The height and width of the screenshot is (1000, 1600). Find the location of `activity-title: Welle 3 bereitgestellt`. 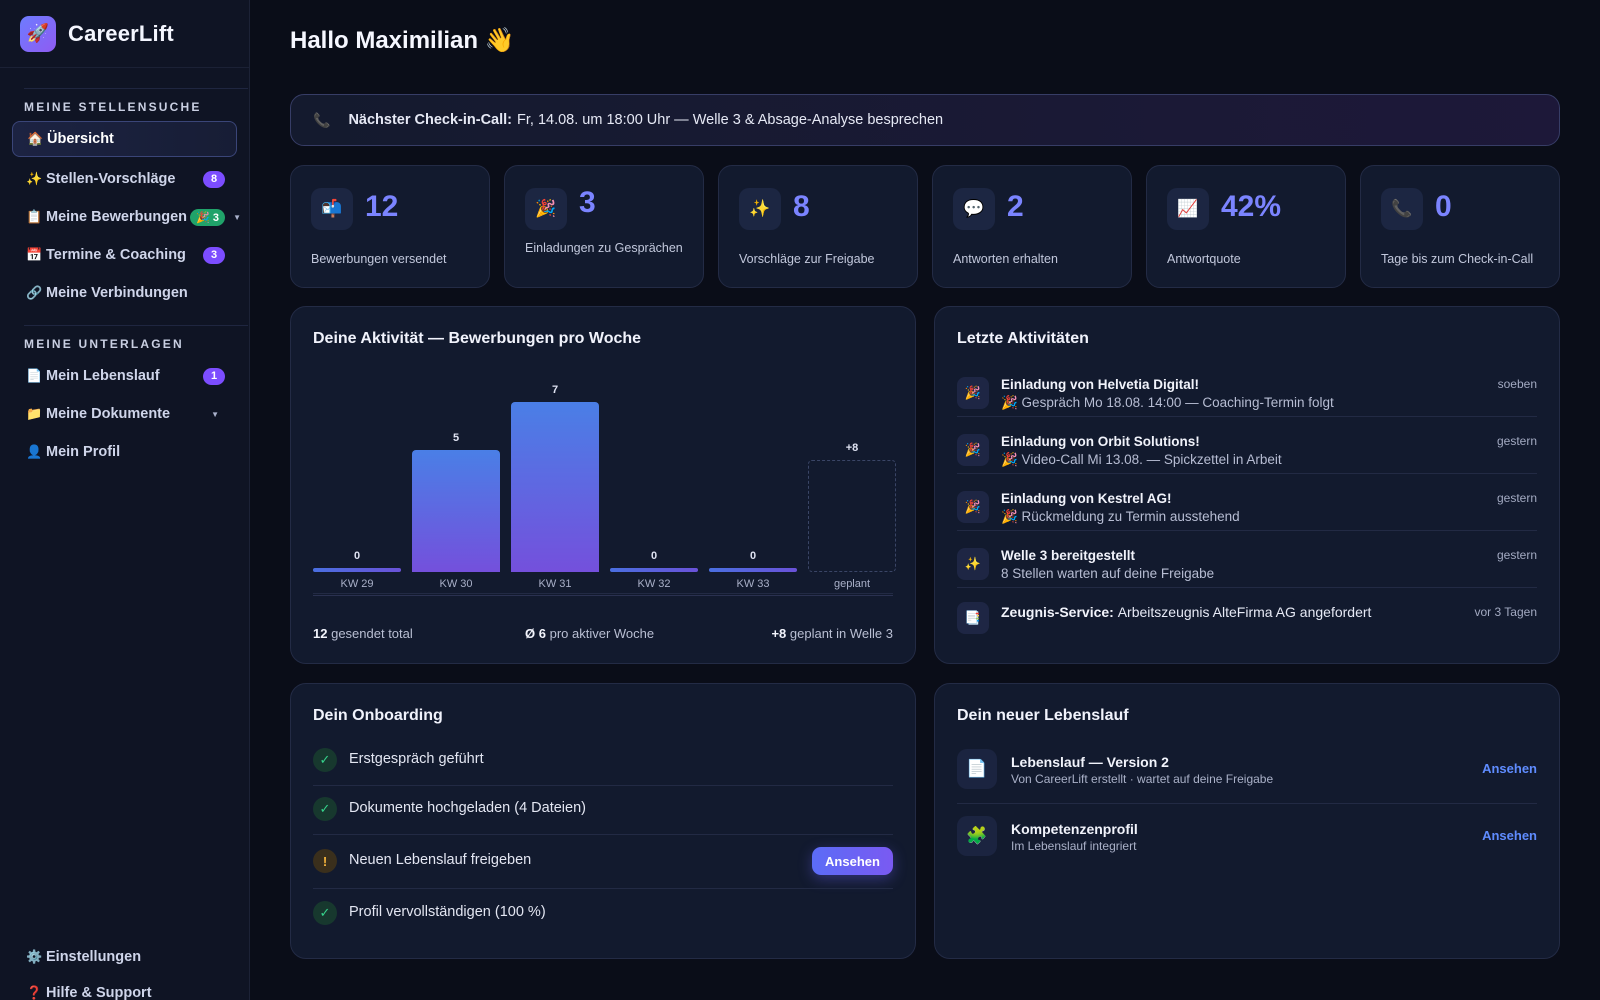

activity-title: Welle 3 bereitgestellt is located at coordinates (1068, 555).